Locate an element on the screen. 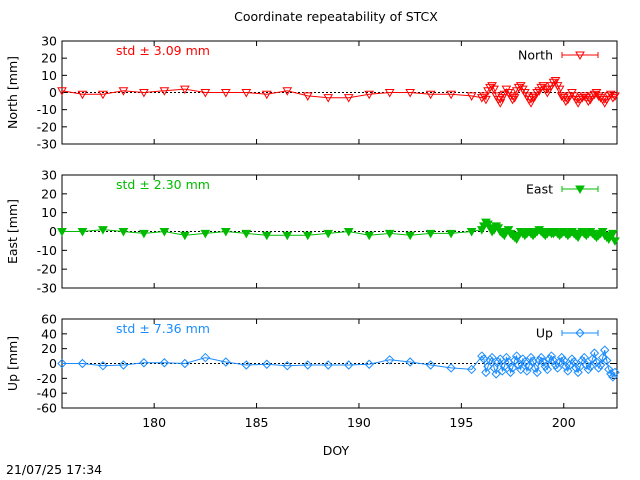 The height and width of the screenshot is (480, 640). y-tick-label: 10 is located at coordinates (49, 212).